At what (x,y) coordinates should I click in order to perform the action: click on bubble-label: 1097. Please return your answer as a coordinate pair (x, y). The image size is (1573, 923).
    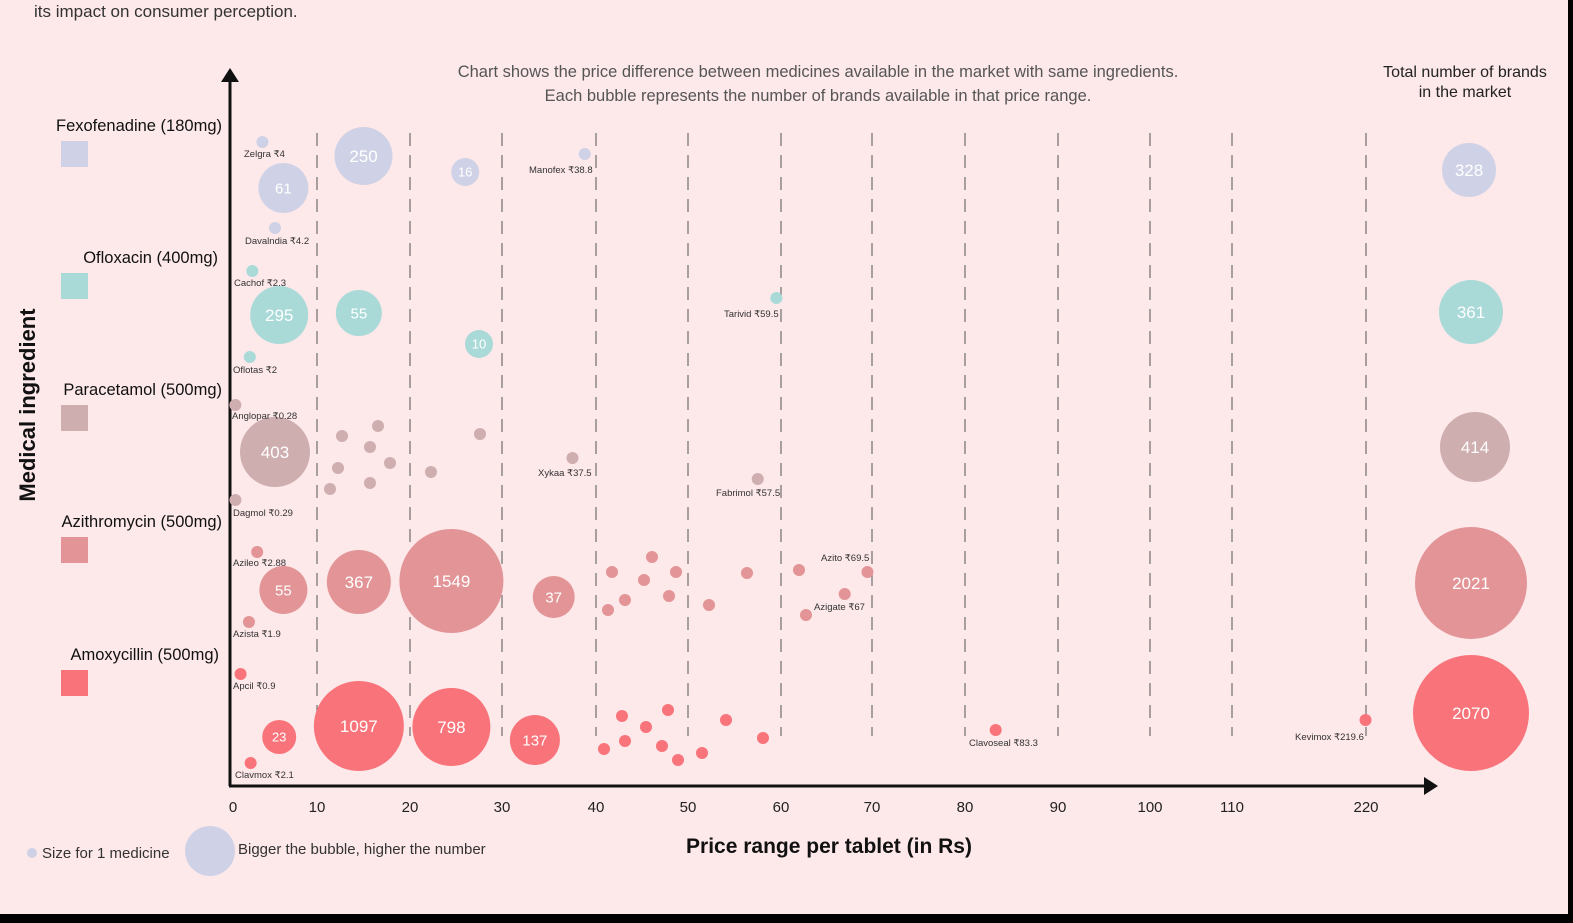
    Looking at the image, I should click on (359, 726).